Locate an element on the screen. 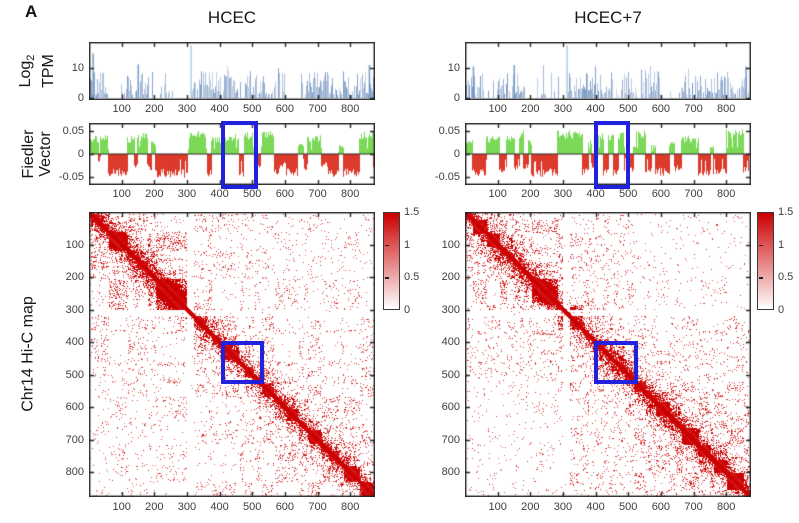  tpm-plot-hcec+7 is located at coordinates (608, 71).